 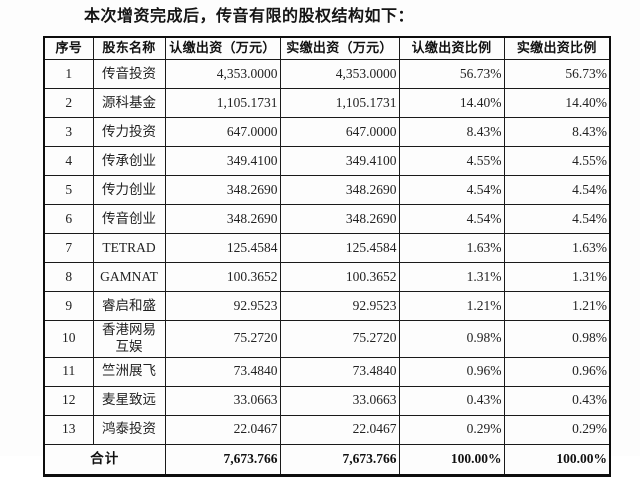 I want to click on shareholder-name: 源科基金, so click(x=129, y=103).